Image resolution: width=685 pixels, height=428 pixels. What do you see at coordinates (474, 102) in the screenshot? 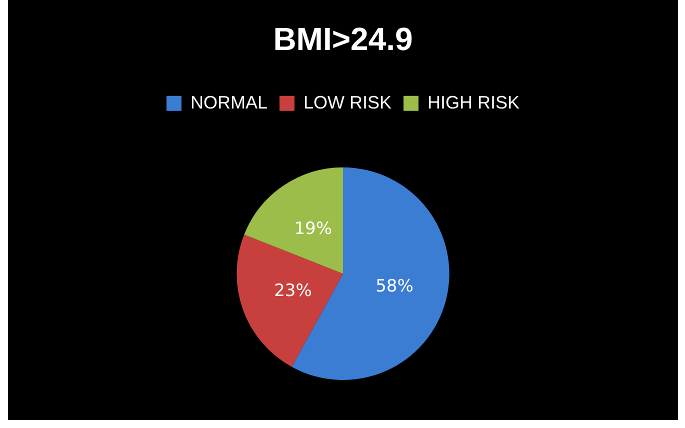
I see `legend-label: HIGH RISK` at bounding box center [474, 102].